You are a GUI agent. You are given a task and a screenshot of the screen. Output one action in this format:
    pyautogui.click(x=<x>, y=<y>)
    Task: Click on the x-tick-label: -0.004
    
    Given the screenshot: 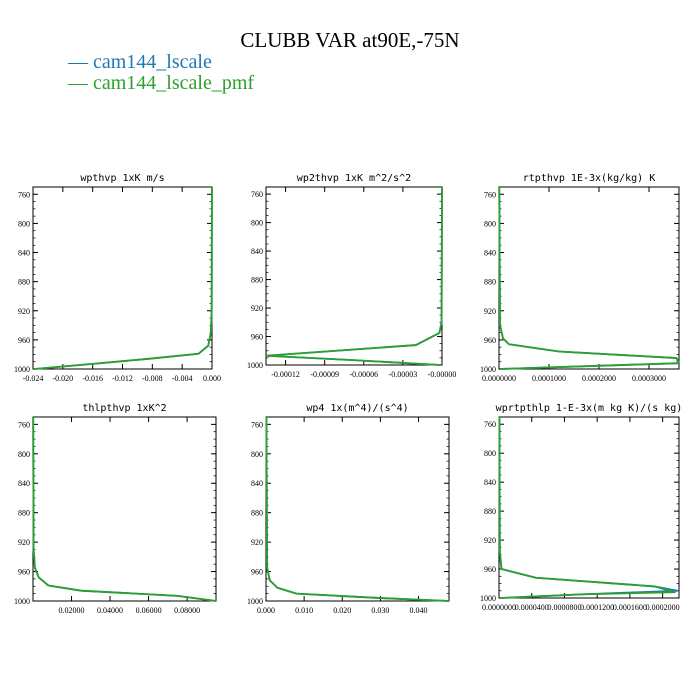 What is the action you would take?
    pyautogui.click(x=182, y=378)
    